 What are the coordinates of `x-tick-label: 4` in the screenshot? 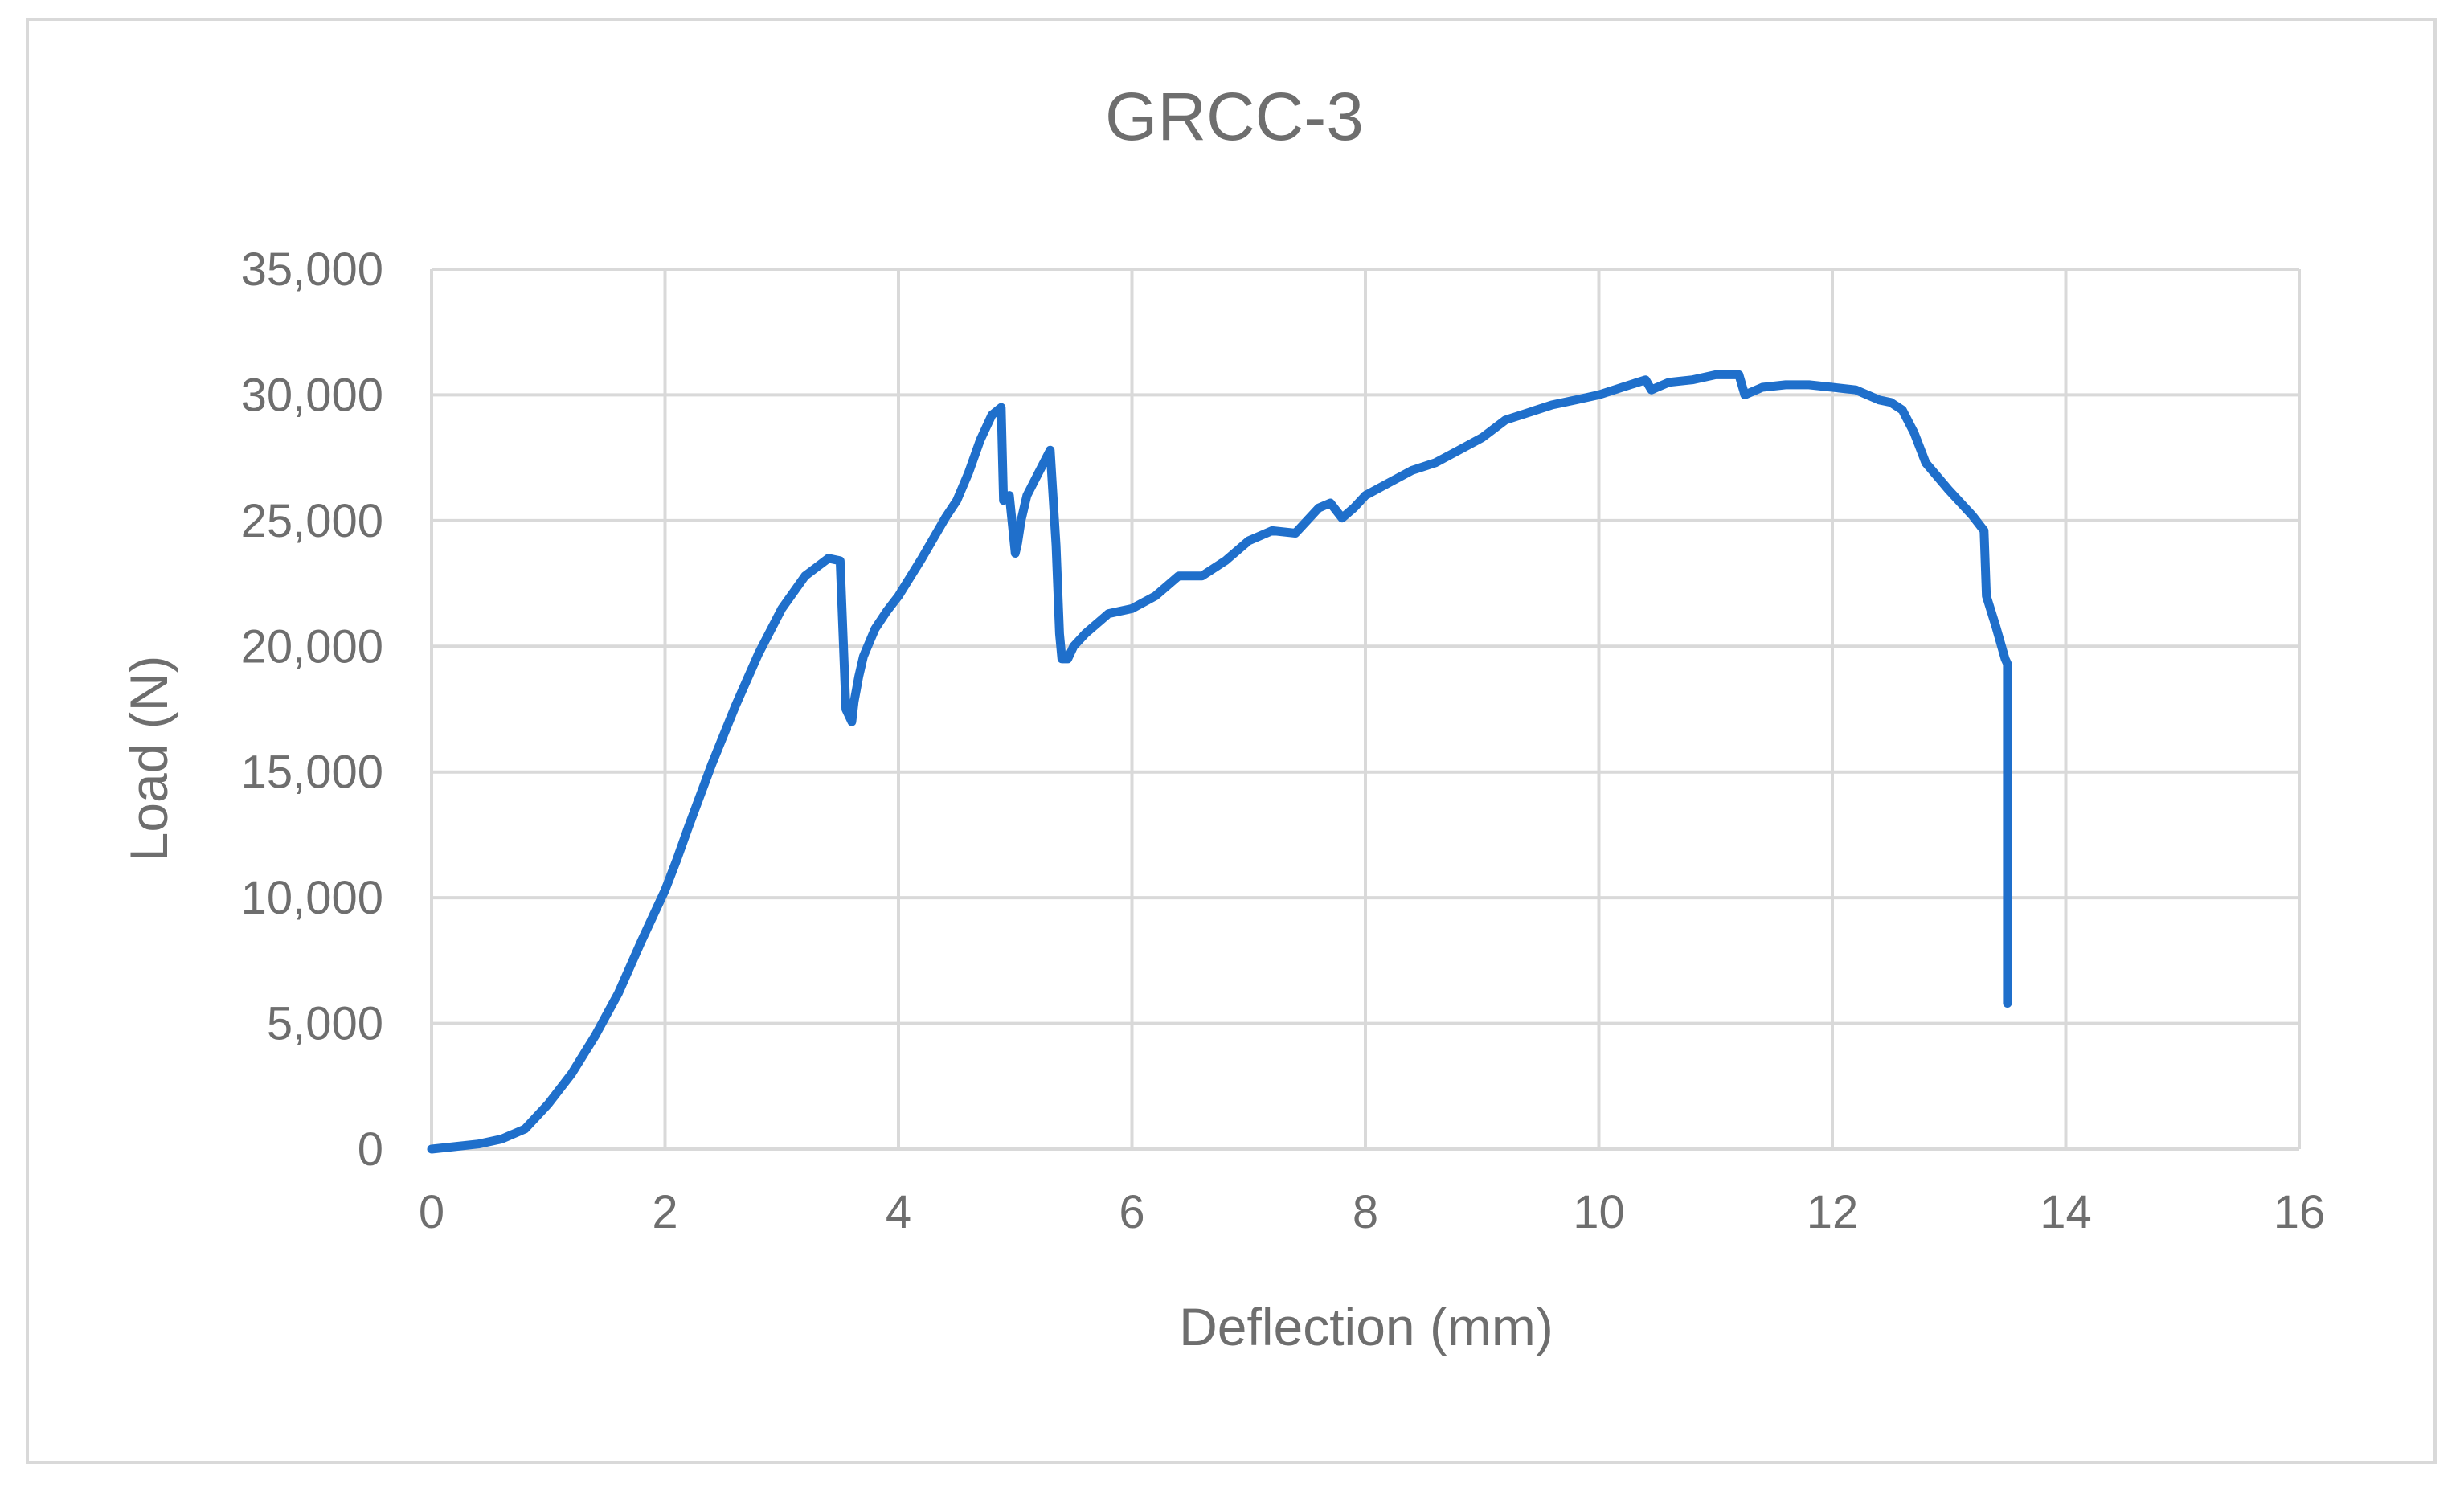 It's located at (898, 1212).